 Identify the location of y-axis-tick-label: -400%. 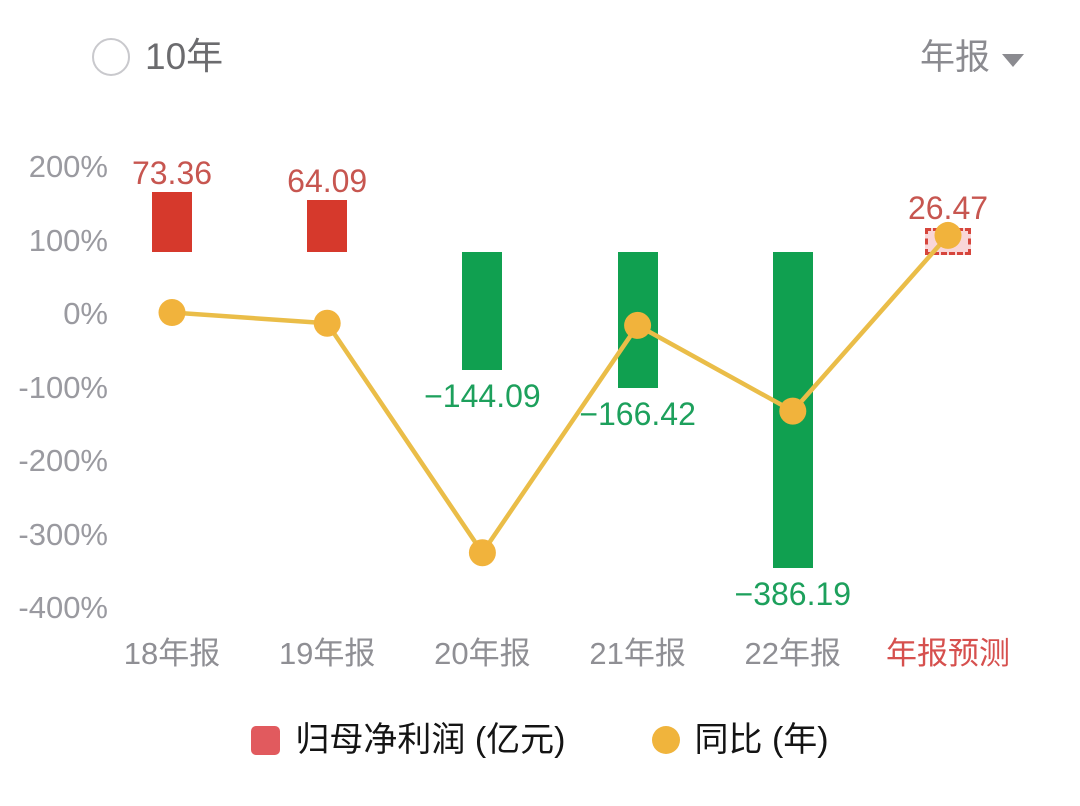
(63, 607).